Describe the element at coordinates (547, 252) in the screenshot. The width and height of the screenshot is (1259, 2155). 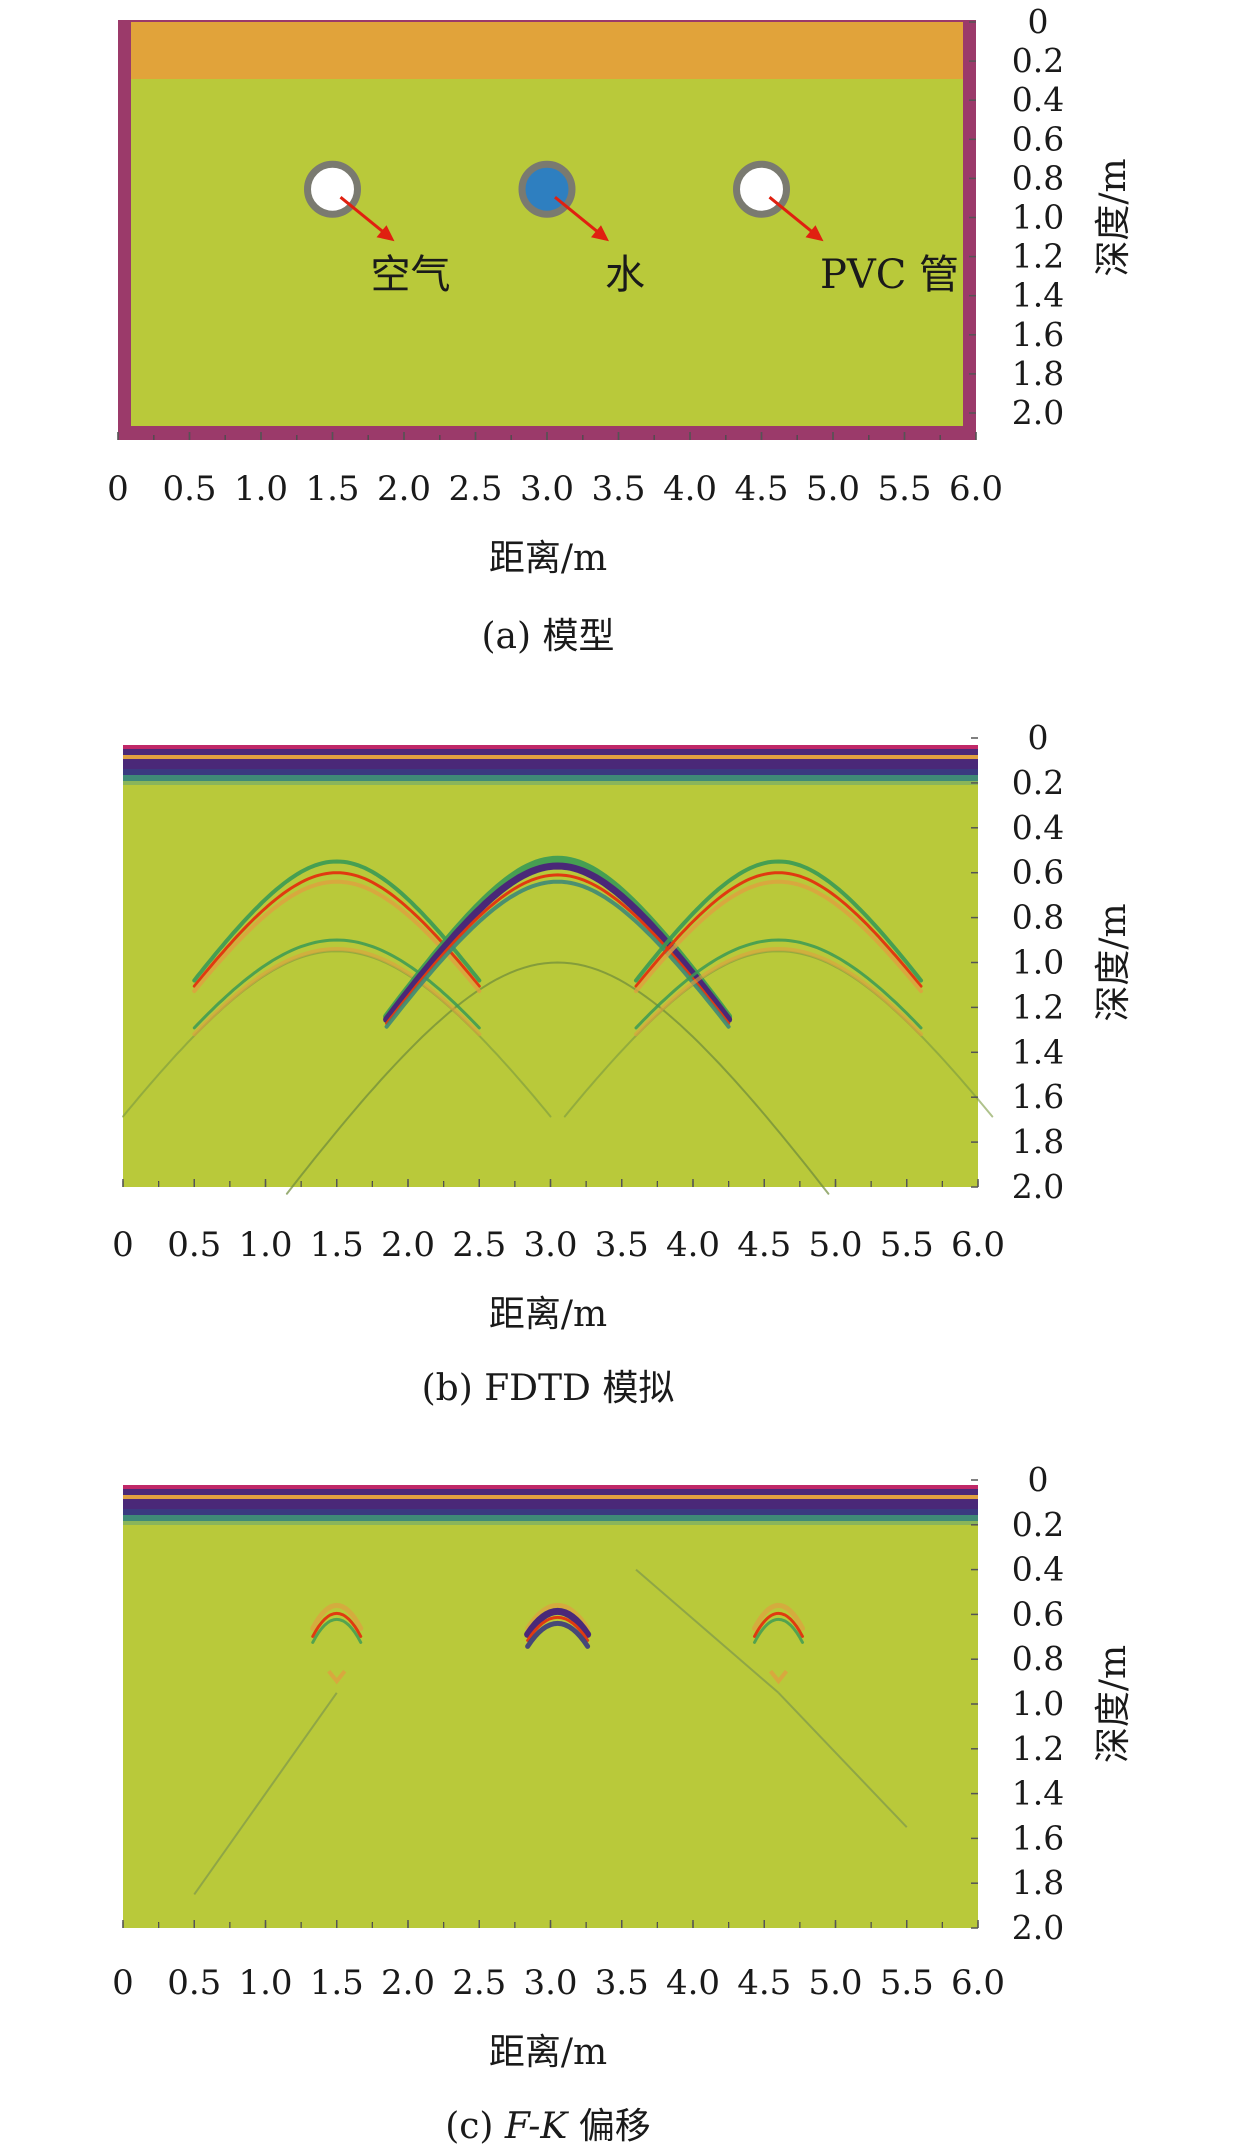
I see `model-layer-soil` at that location.